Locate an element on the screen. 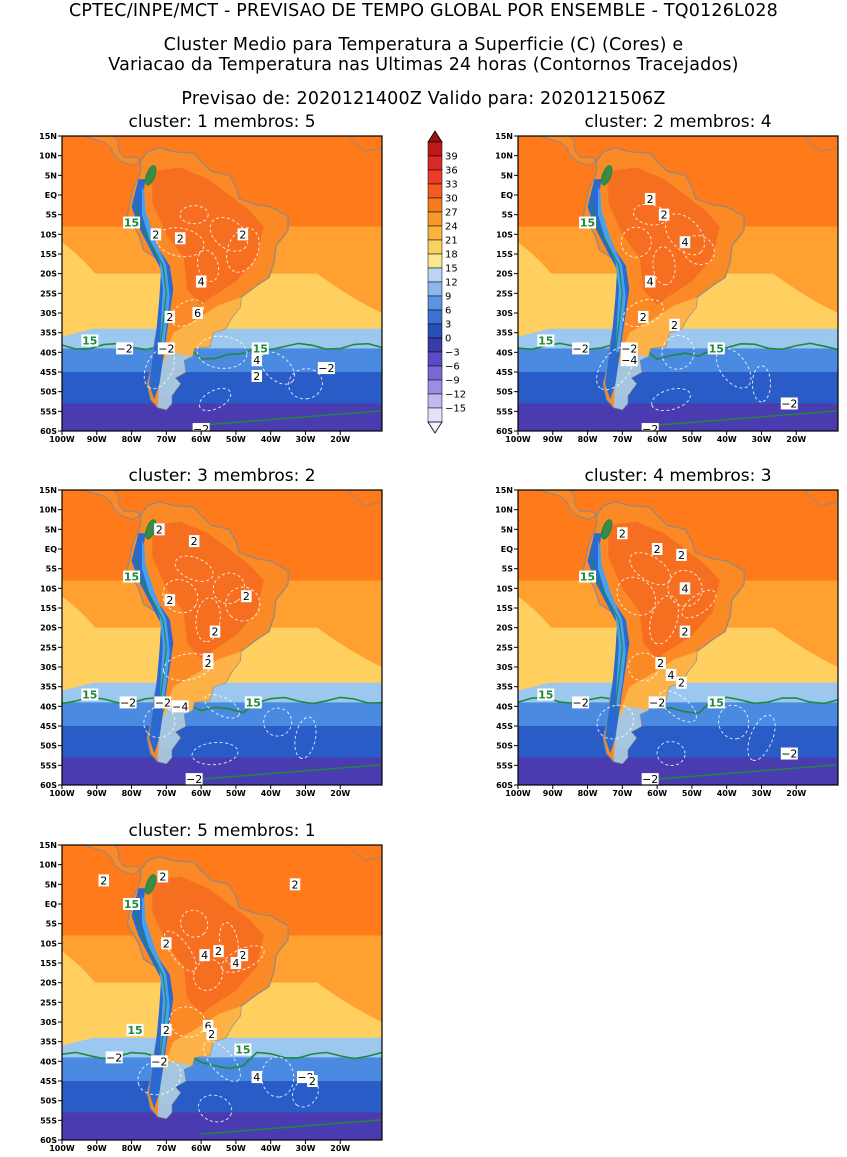 This screenshot has height=1157, width=847. colorbar-level-label: 0 is located at coordinates (448, 339).